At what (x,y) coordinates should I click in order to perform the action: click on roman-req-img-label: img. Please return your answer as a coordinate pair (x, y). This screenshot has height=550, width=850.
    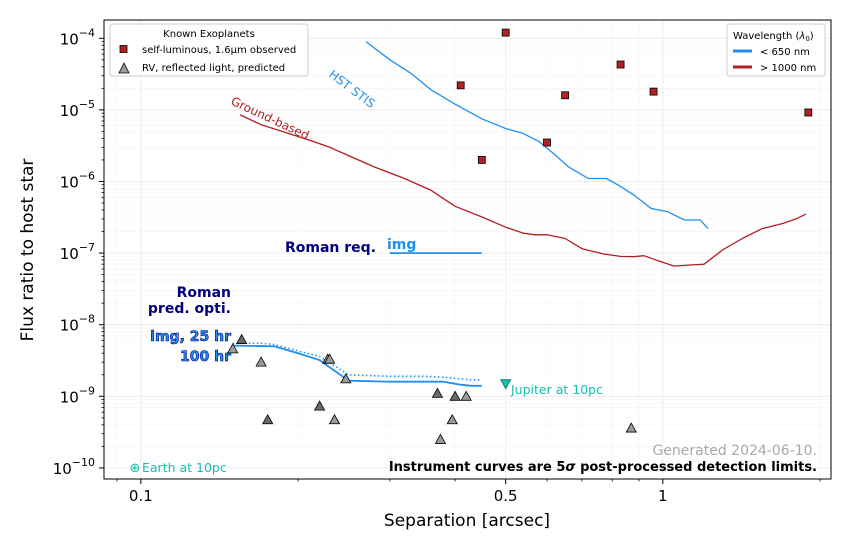
    Looking at the image, I should click on (401, 245).